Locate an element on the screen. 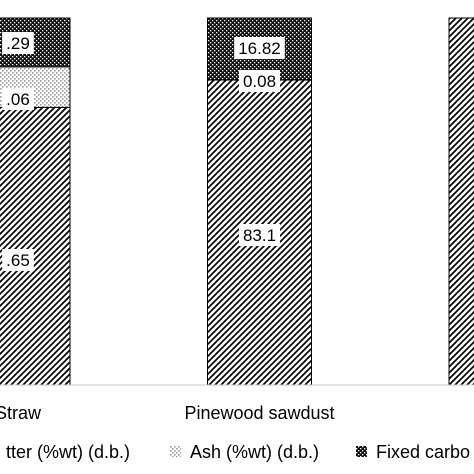 The image size is (474, 474). value-label-pinewood-sawdust-fixed-carbon: 16.82 is located at coordinates (259, 48).